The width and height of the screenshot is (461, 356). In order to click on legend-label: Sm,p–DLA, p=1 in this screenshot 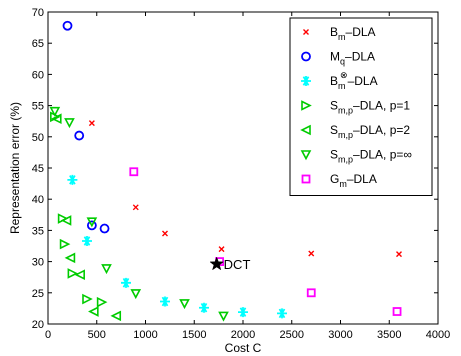, I will do `click(370, 107)`.